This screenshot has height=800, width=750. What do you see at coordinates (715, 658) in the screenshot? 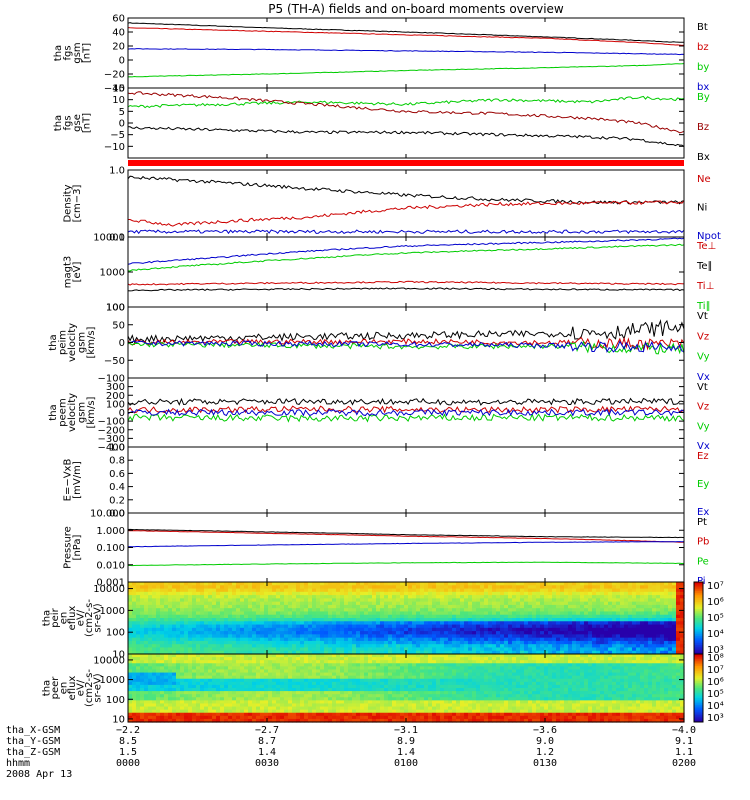
I see `colorbar-label: 10⁸` at bounding box center [715, 658].